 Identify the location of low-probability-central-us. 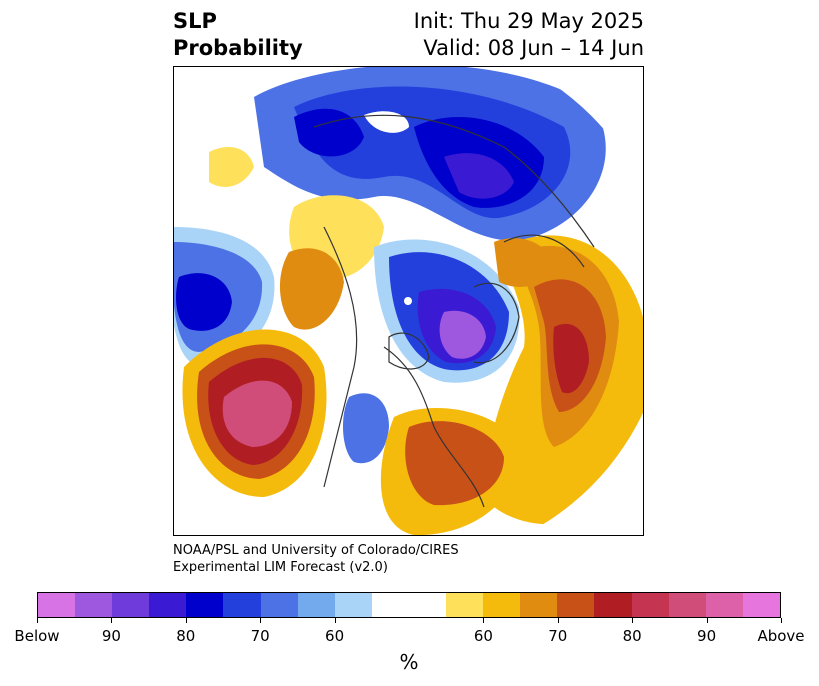
(365, 428).